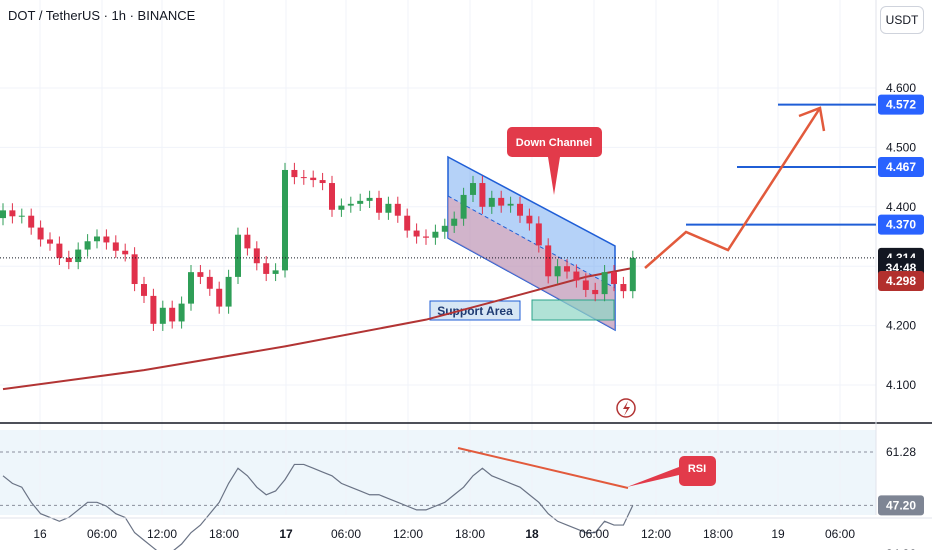 This screenshot has width=932, height=550. Describe the element at coordinates (778, 534) in the screenshot. I see `time-tick-label: 19` at that location.